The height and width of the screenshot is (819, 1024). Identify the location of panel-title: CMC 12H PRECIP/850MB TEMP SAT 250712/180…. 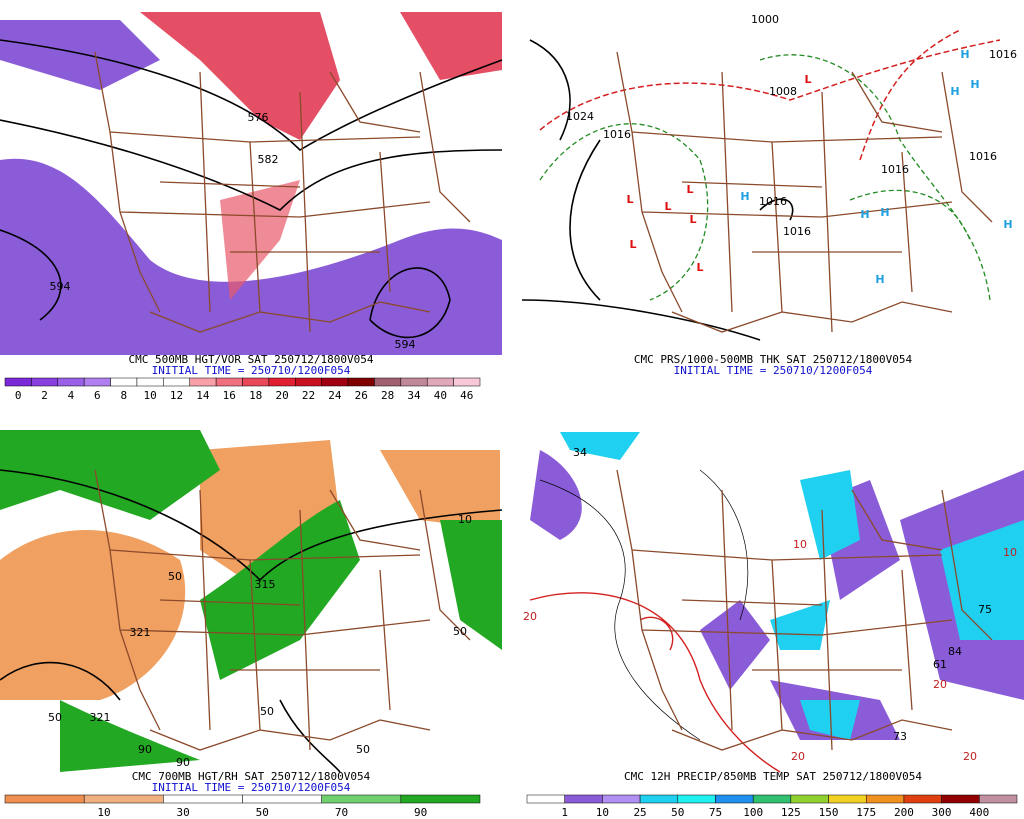
(773, 776).